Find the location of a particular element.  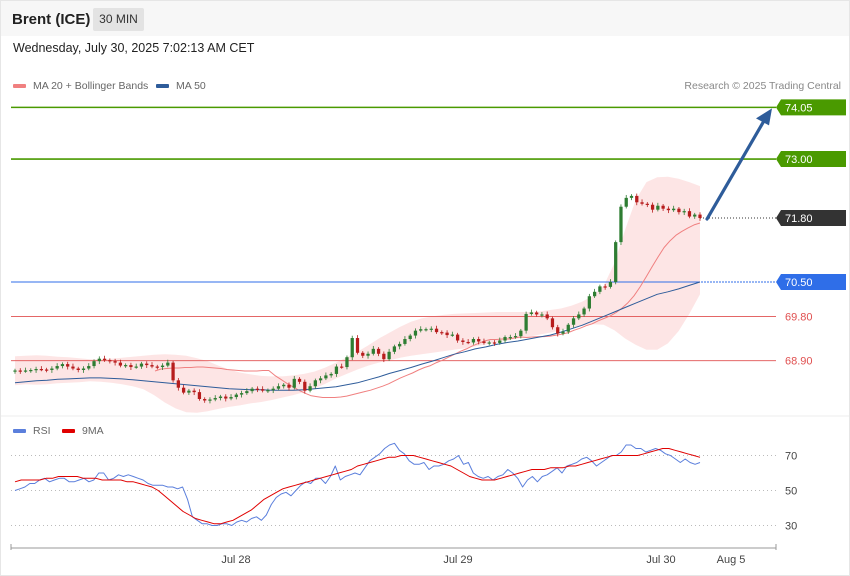

rsi-swatch is located at coordinates (19, 431).